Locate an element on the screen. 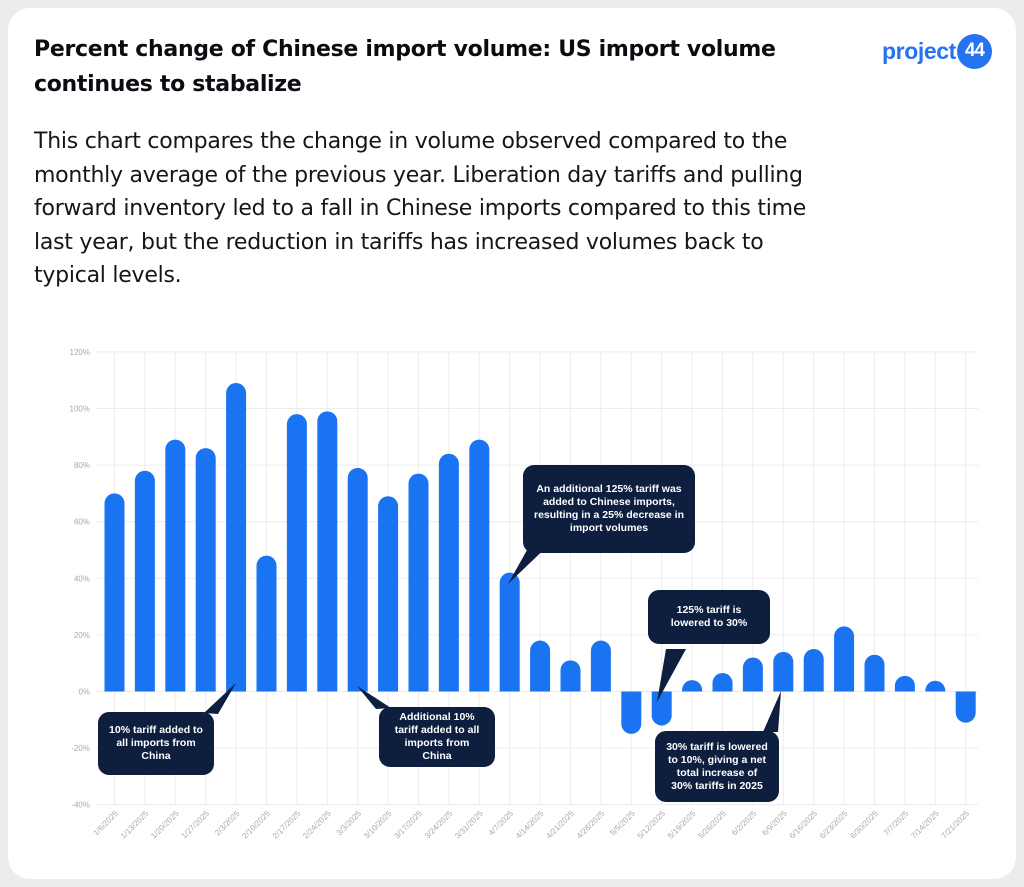 This screenshot has width=1024, height=887. logo-text: project is located at coordinates (919, 50).